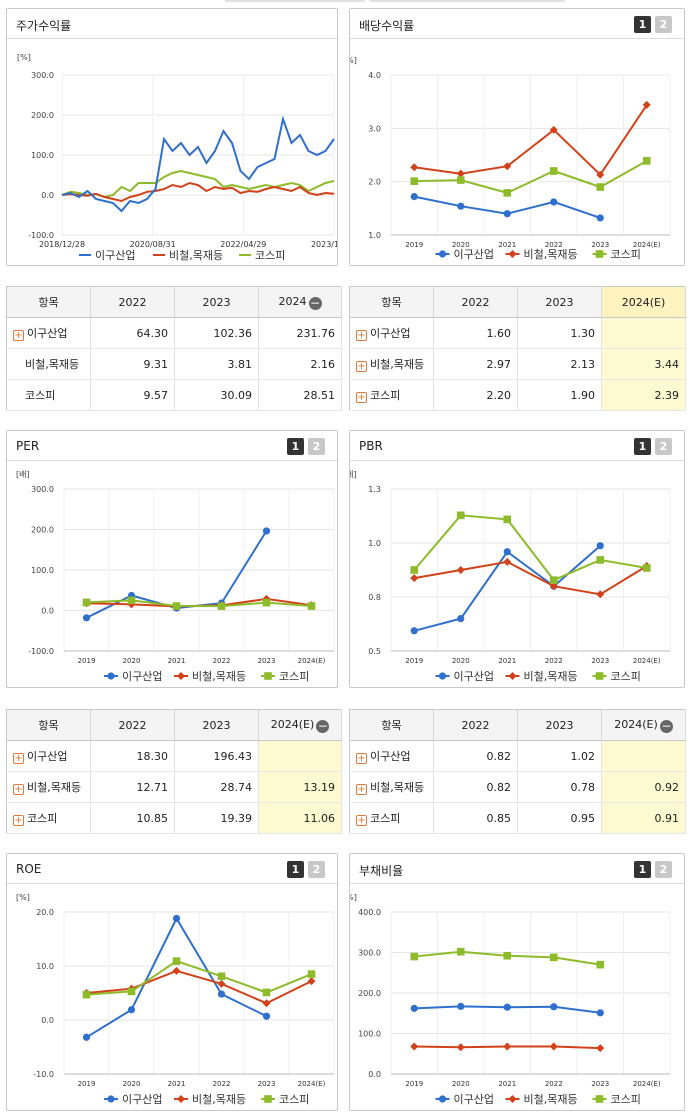 The height and width of the screenshot is (1115, 691). What do you see at coordinates (24, 57) in the screenshot?
I see `unit-label: [%]` at bounding box center [24, 57].